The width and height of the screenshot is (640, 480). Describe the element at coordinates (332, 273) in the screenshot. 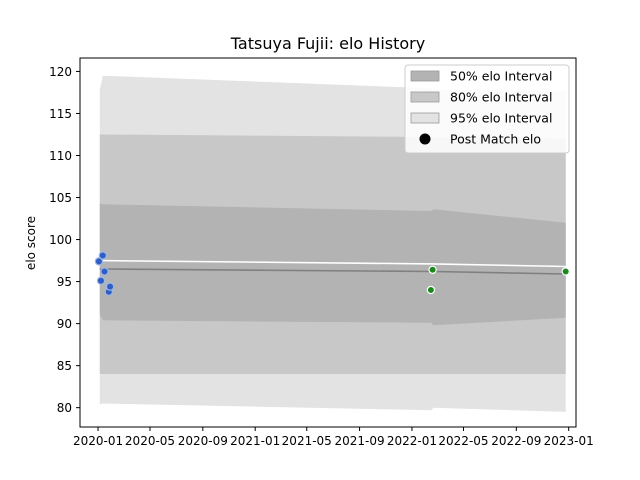

I see `post-match-points` at that location.